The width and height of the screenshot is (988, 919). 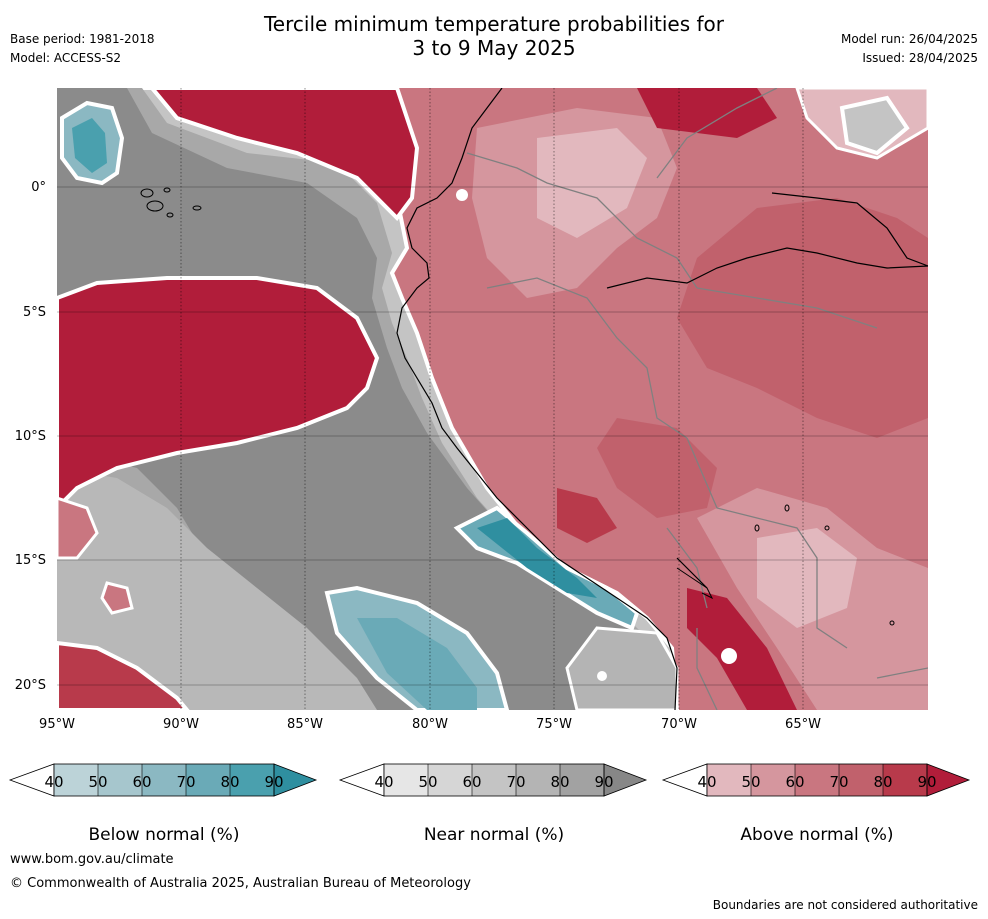 I want to click on nw-below-core, so click(x=89, y=145).